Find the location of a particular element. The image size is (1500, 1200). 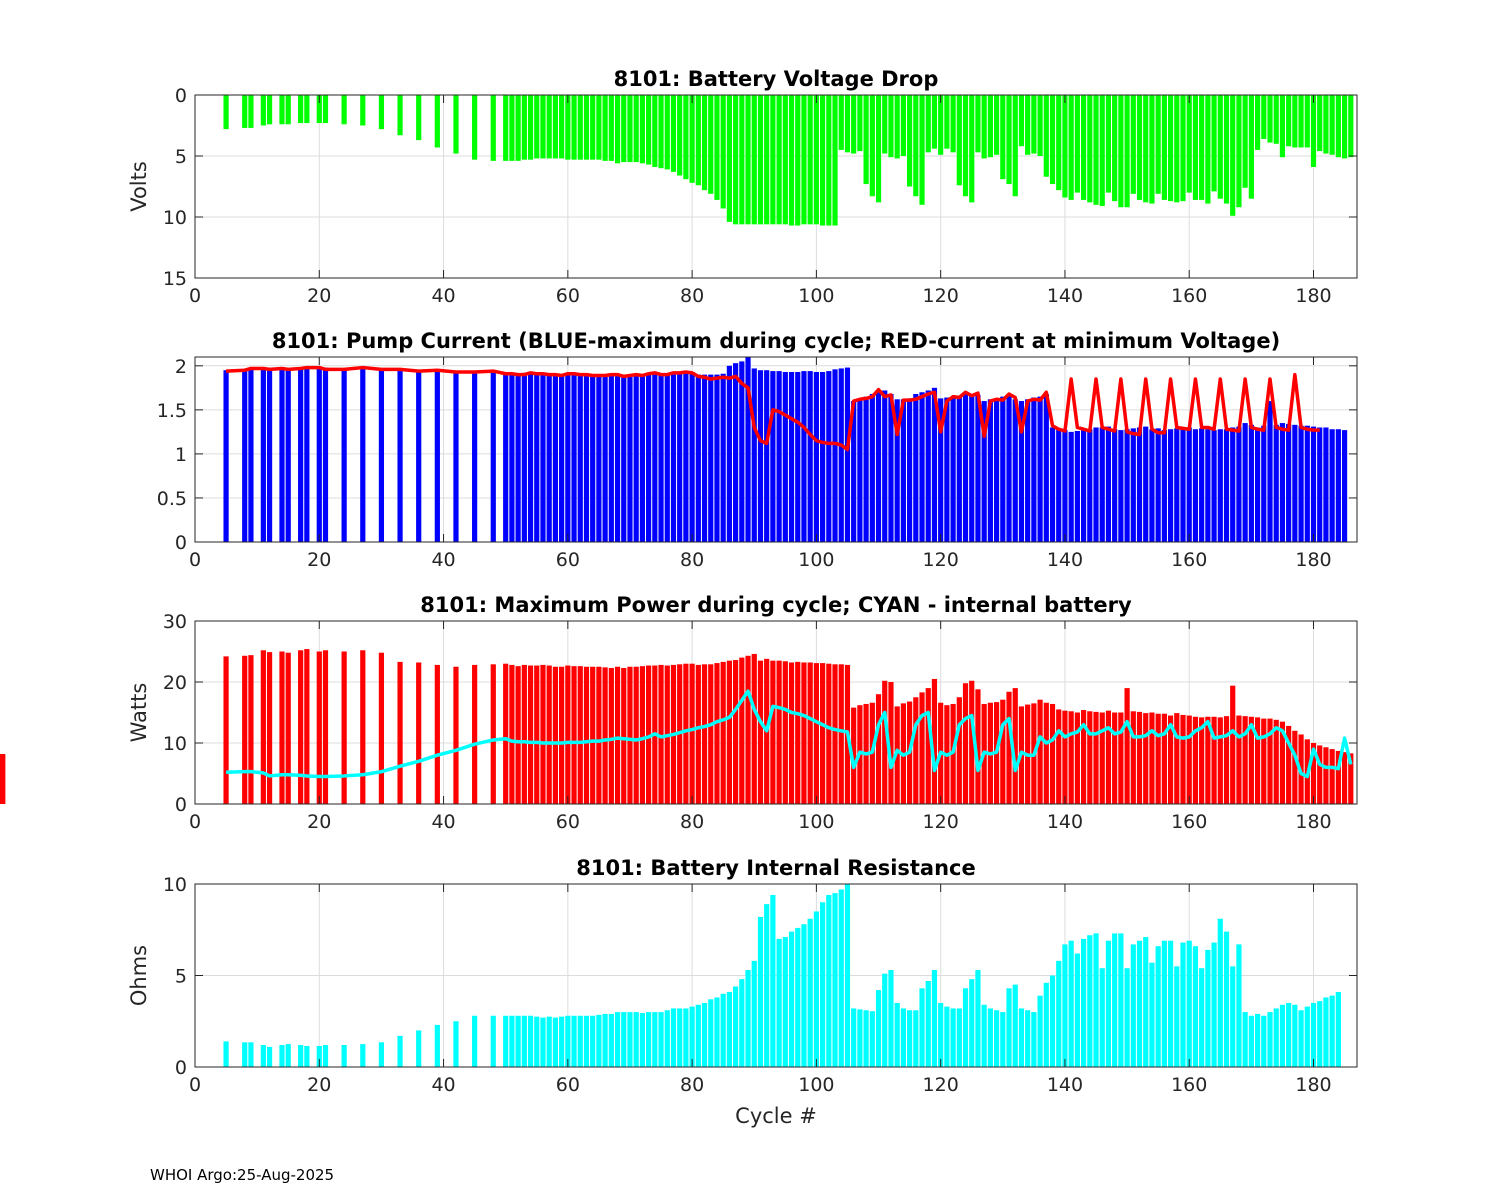

x-tick-label: 140 is located at coordinates (1065, 1085).